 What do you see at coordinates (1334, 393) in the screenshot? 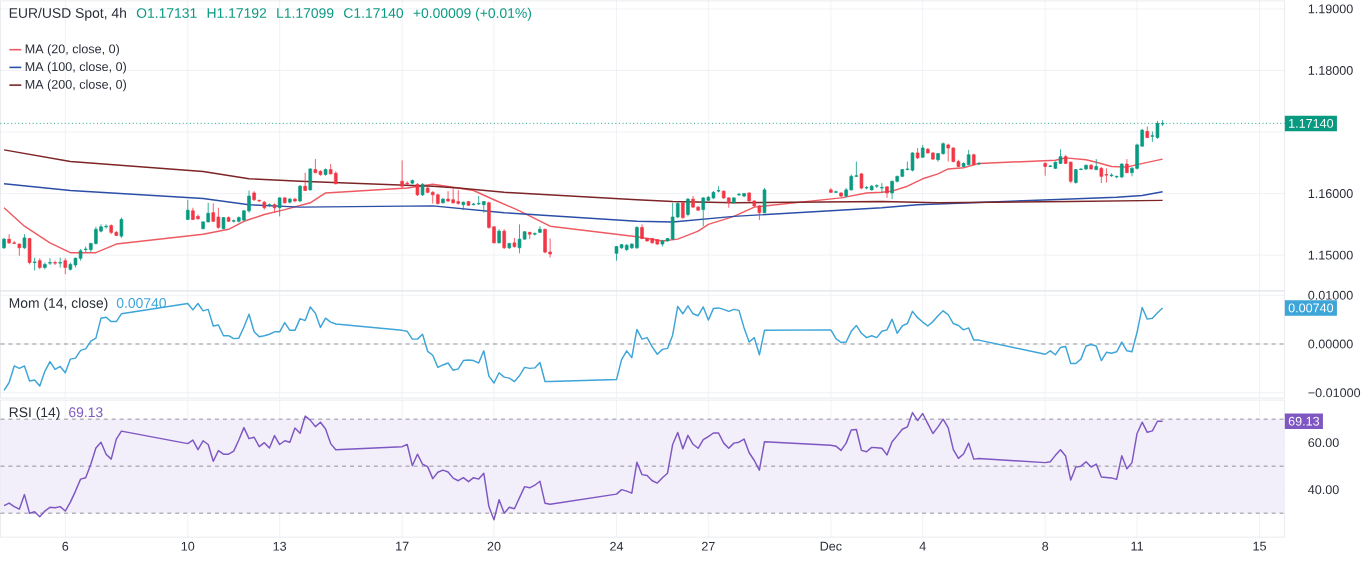
I see `y-tick-label: −0.01000` at bounding box center [1334, 393].